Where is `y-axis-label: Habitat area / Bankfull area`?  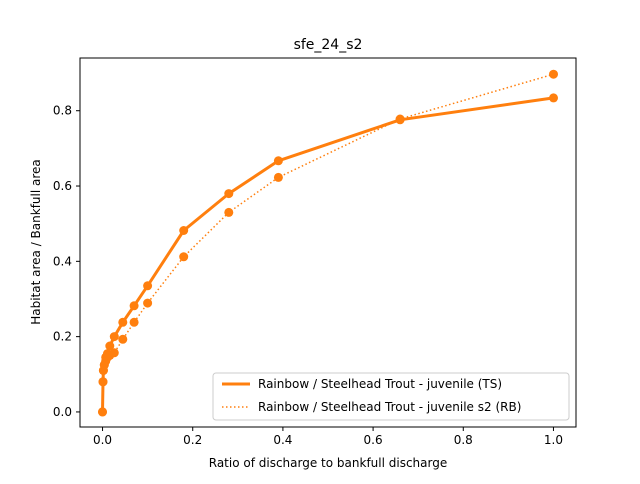
y-axis-label: Habitat area / Bankfull area is located at coordinates (36, 242).